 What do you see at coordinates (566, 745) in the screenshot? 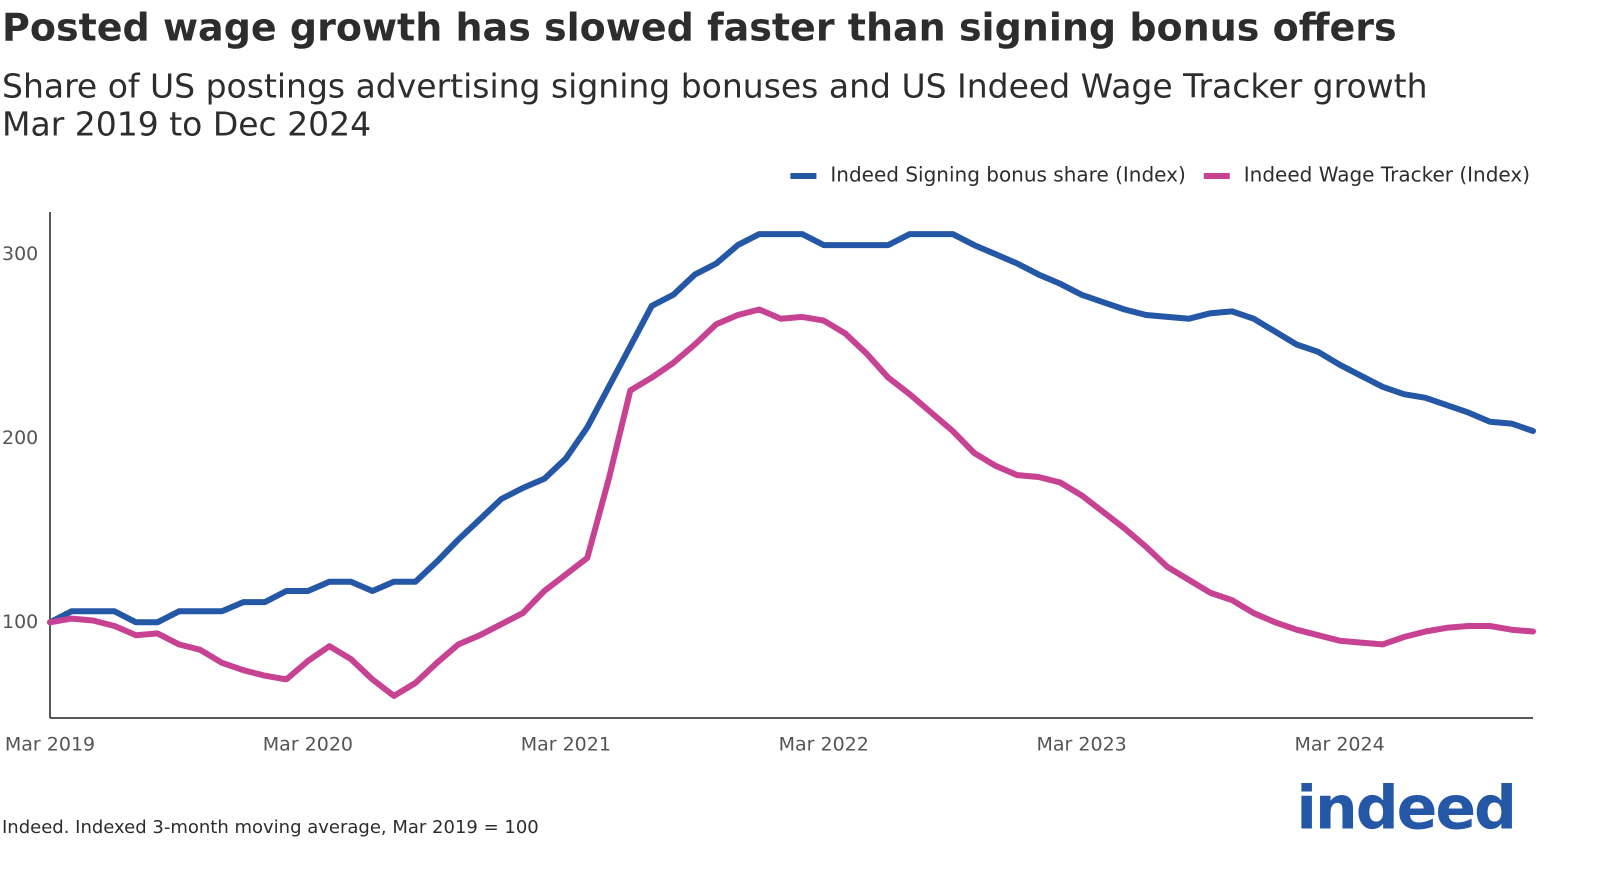
I see `x-tick-label: Mar 2021` at bounding box center [566, 745].